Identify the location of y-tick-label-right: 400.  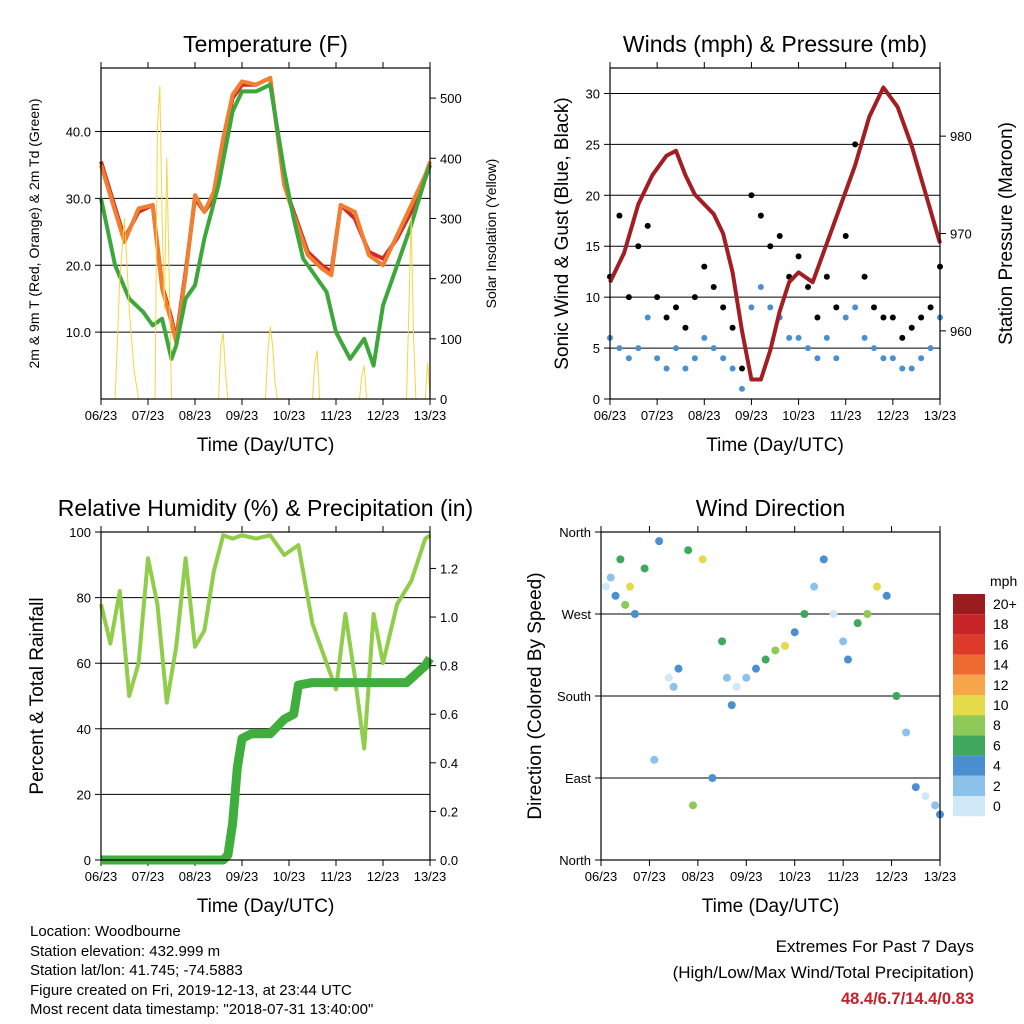
(451, 158).